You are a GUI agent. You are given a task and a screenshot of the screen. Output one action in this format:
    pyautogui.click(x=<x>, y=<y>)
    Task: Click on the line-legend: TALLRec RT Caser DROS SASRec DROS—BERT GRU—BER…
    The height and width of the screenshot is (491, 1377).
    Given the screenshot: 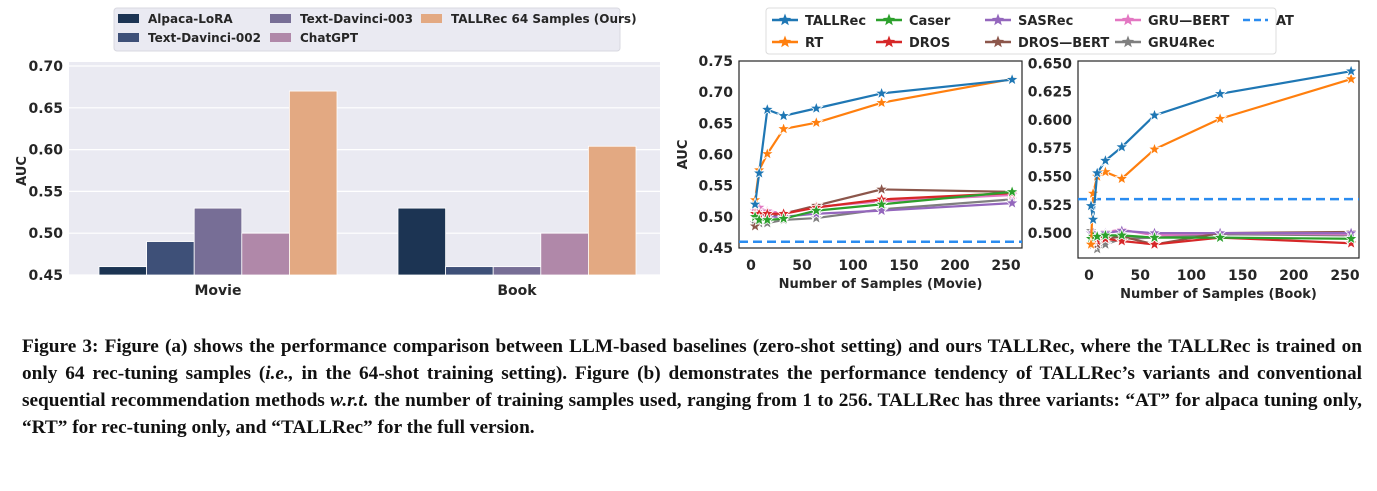 What is the action you would take?
    pyautogui.click(x=1029, y=31)
    